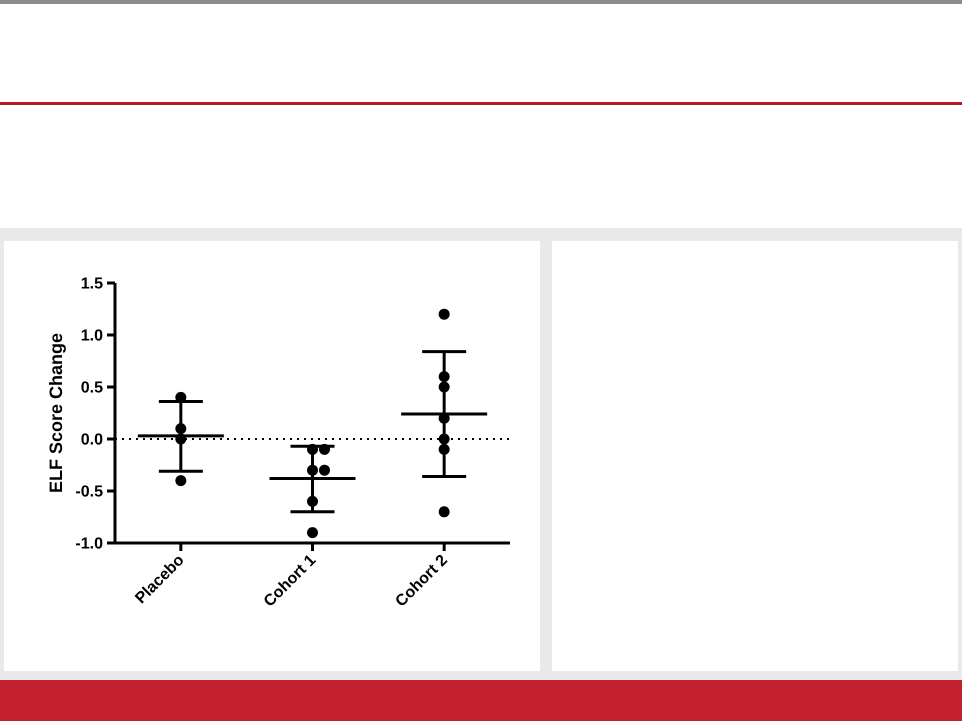  Describe the element at coordinates (92, 284) in the screenshot. I see `y-tick-label: 1.5` at that location.